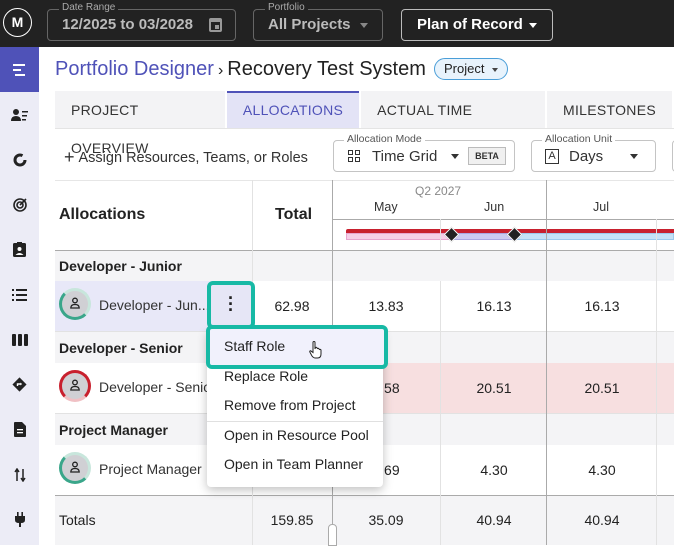 The height and width of the screenshot is (546, 674). I want to click on document-icon, so click(19, 429).